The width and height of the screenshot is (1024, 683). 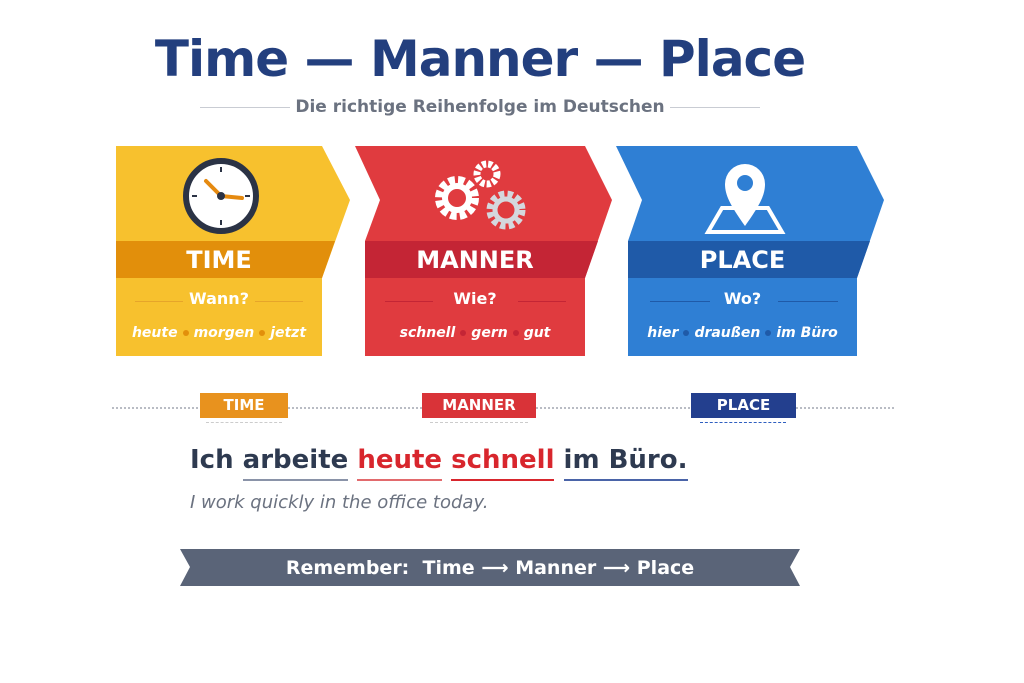 What do you see at coordinates (489, 333) in the screenshot?
I see `example: gern` at bounding box center [489, 333].